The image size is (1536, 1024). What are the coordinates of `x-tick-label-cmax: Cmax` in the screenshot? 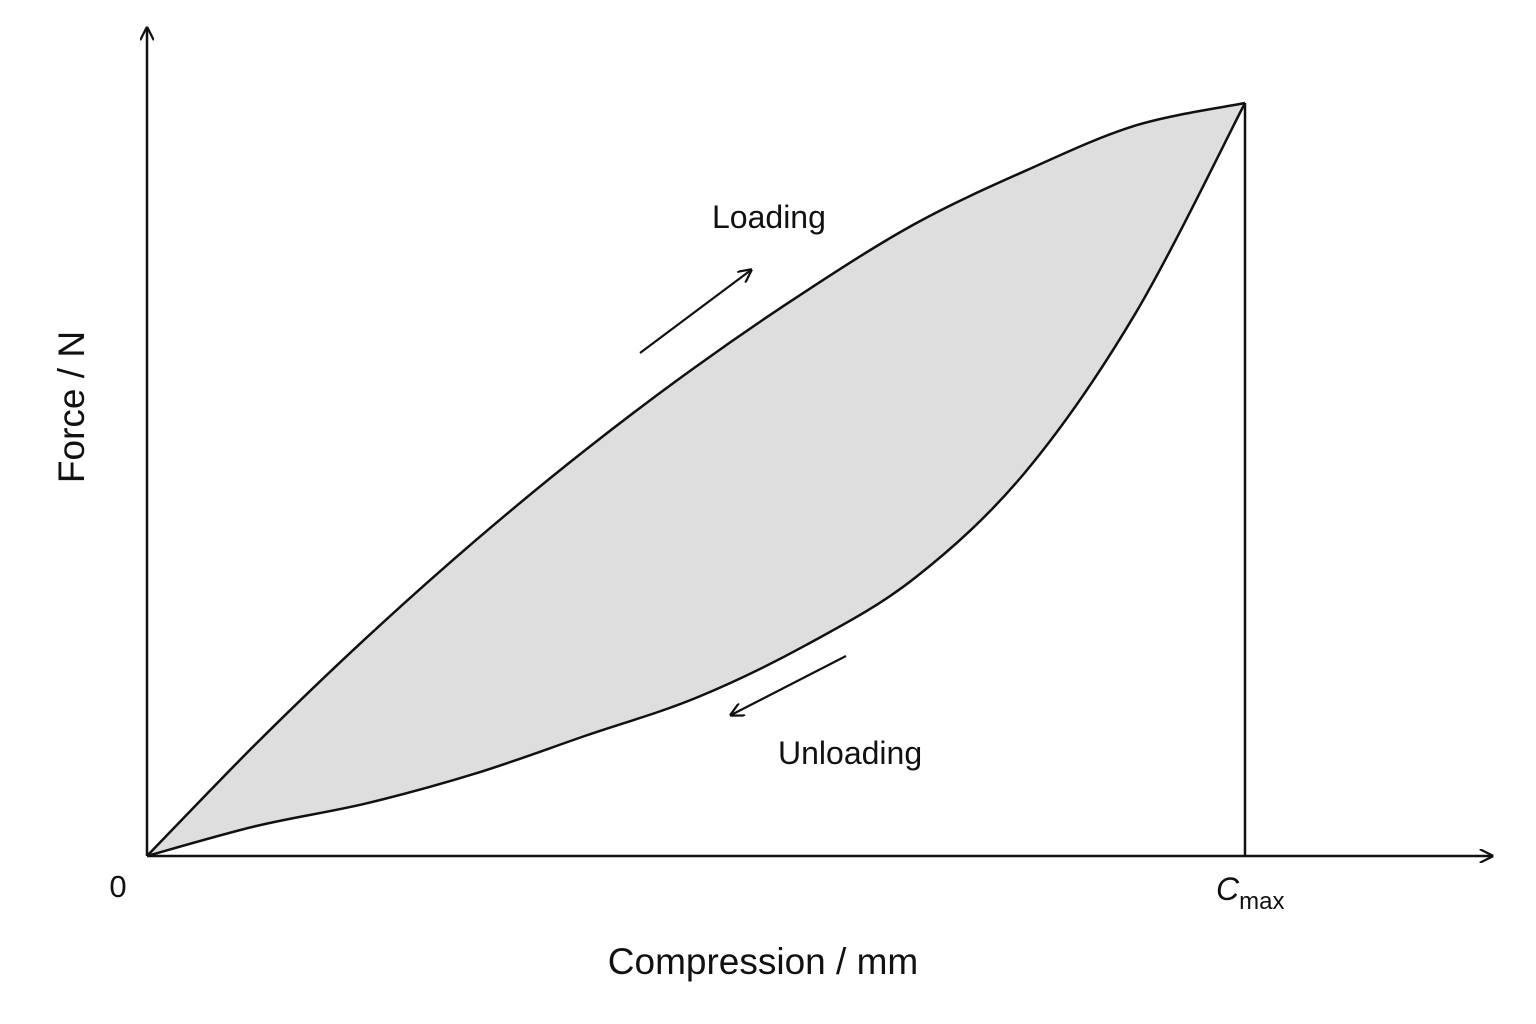 It's located at (1250, 893).